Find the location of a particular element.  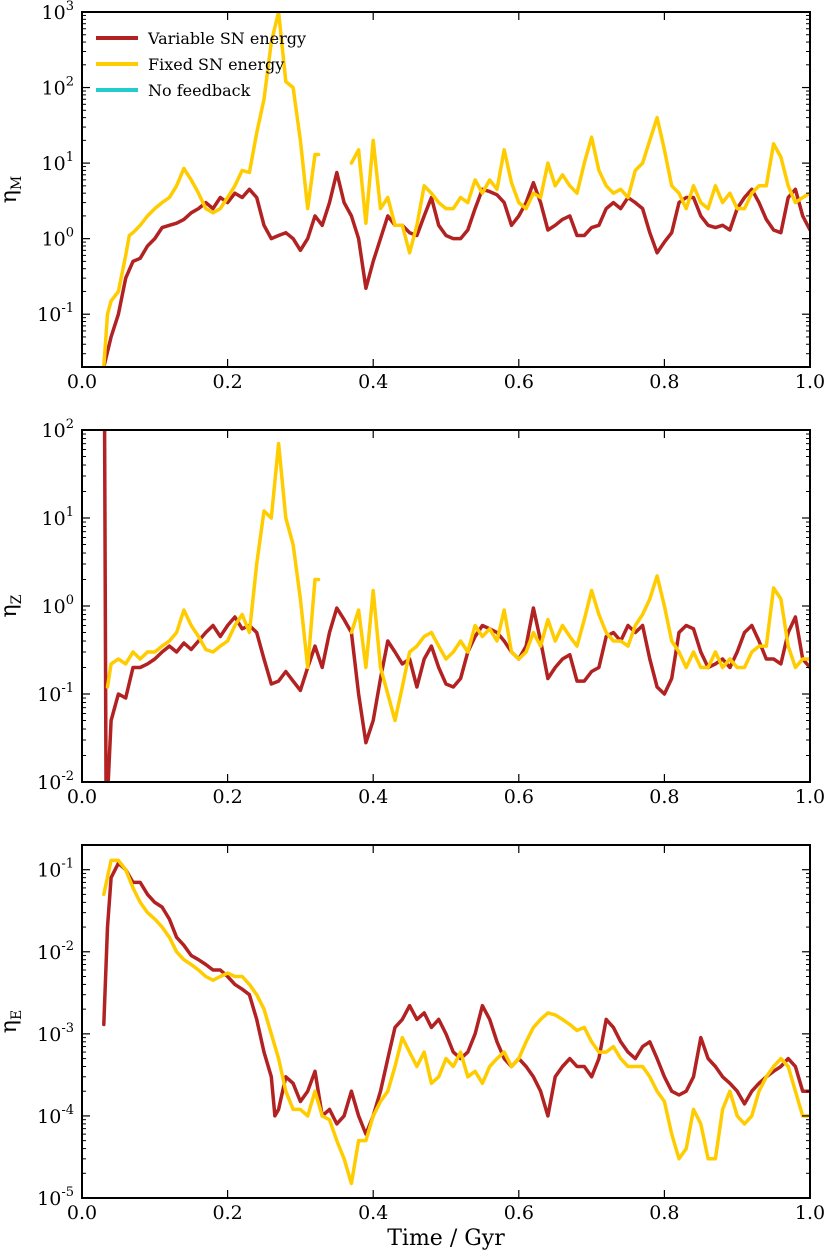

y-axis-label-sub: E is located at coordinates (17, 1015).